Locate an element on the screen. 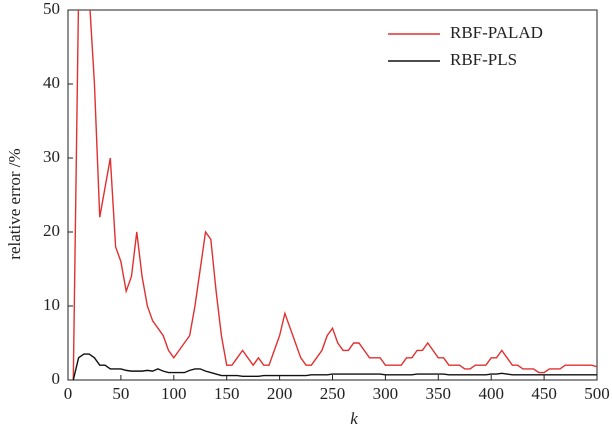  y-tick-label: 50 is located at coordinates (51, 9).